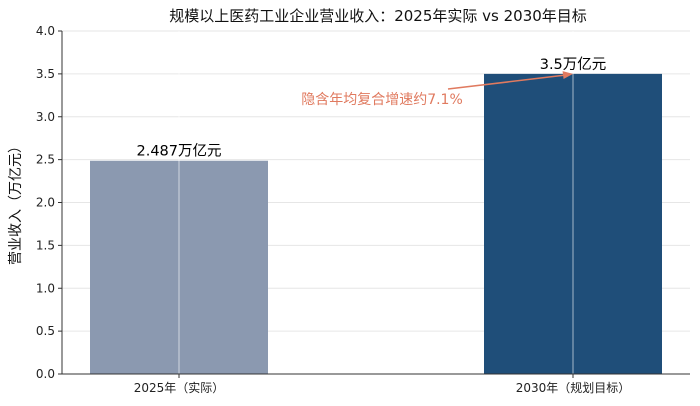 The height and width of the screenshot is (406, 700). I want to click on y-tick-label: 3.5, so click(45, 74).